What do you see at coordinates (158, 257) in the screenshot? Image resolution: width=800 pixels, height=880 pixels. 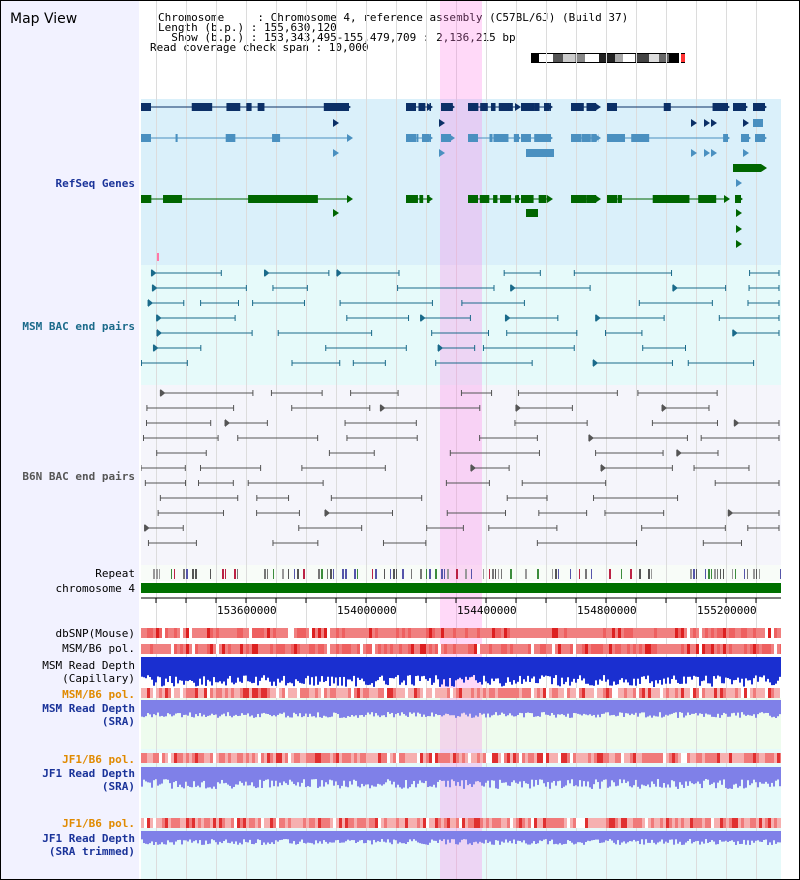 I see `gene-marker` at bounding box center [158, 257].